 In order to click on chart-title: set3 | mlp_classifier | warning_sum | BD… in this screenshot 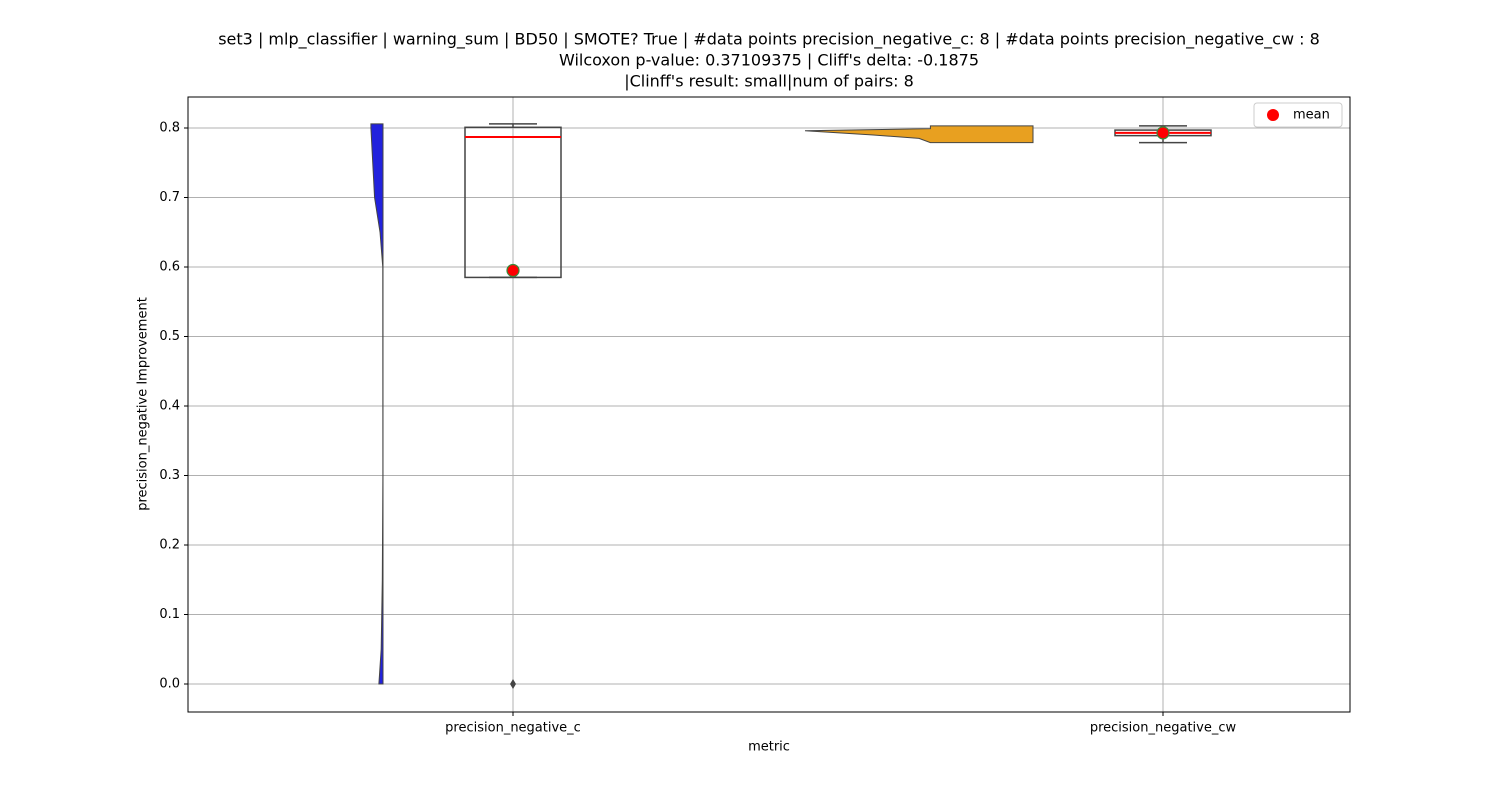, I will do `click(769, 40)`.